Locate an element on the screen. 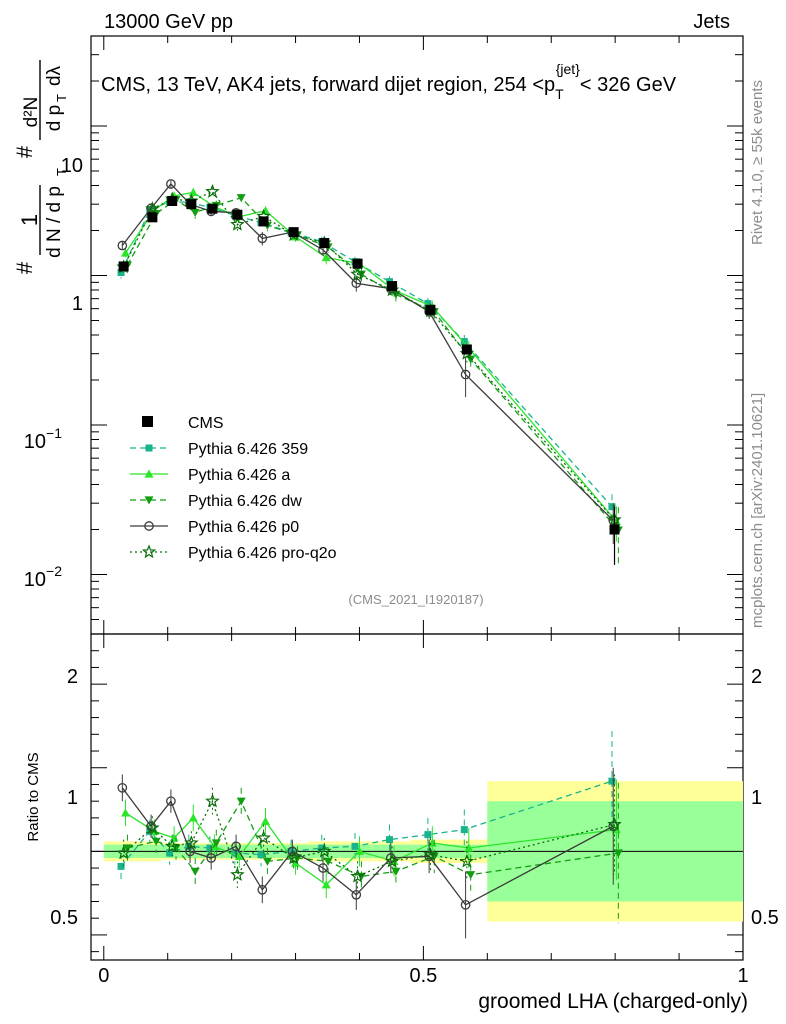  x-tick-label-1: 1 is located at coordinates (742, 976).